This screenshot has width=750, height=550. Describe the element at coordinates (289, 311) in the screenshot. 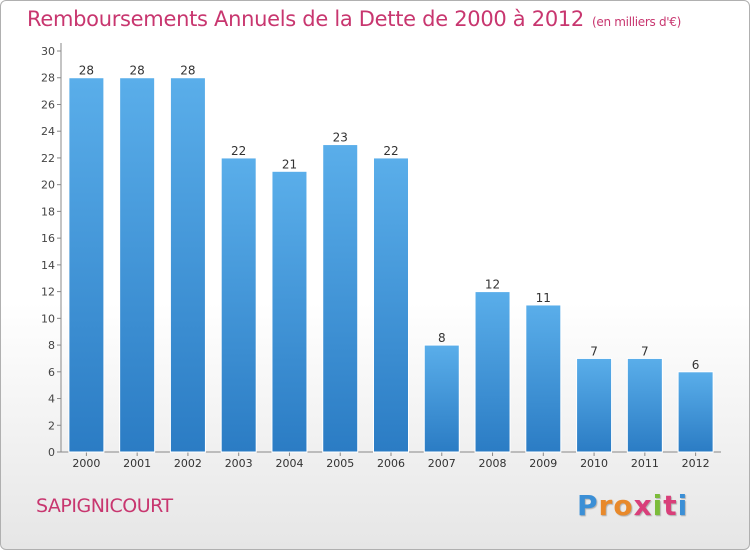

I see `bar-2004` at that location.